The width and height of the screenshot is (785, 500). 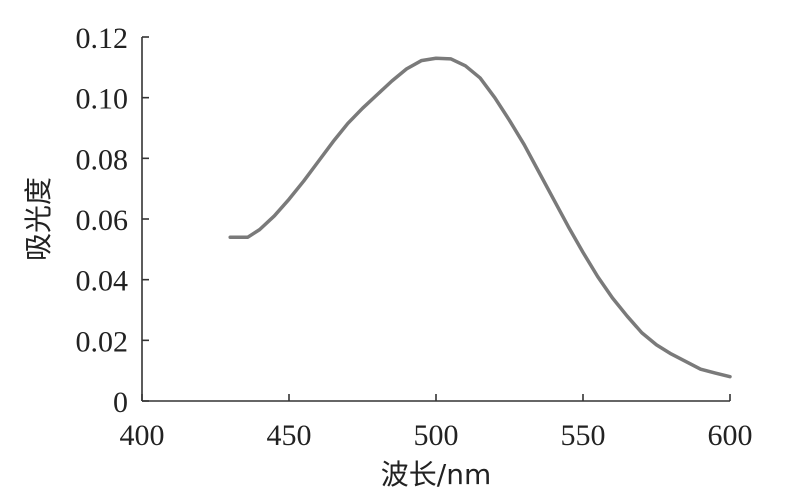 I want to click on y-tick-label: 0.12, so click(x=102, y=38).